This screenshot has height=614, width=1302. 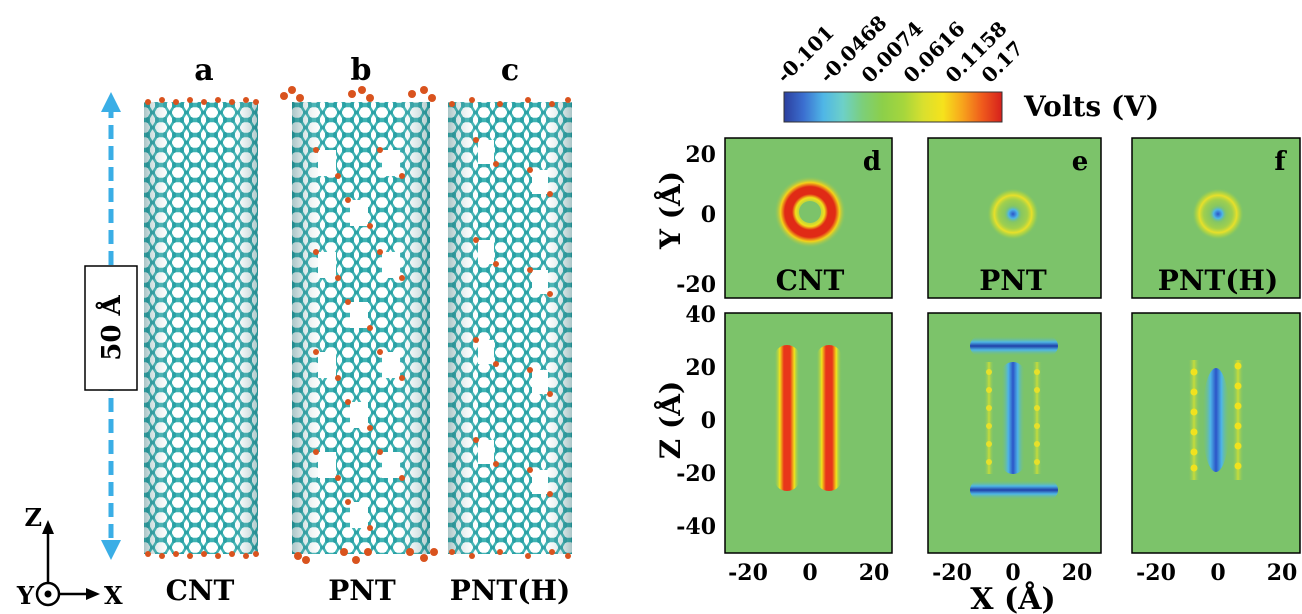 What do you see at coordinates (1217, 573) in the screenshot?
I see `x-tick-f-0: 0` at bounding box center [1217, 573].